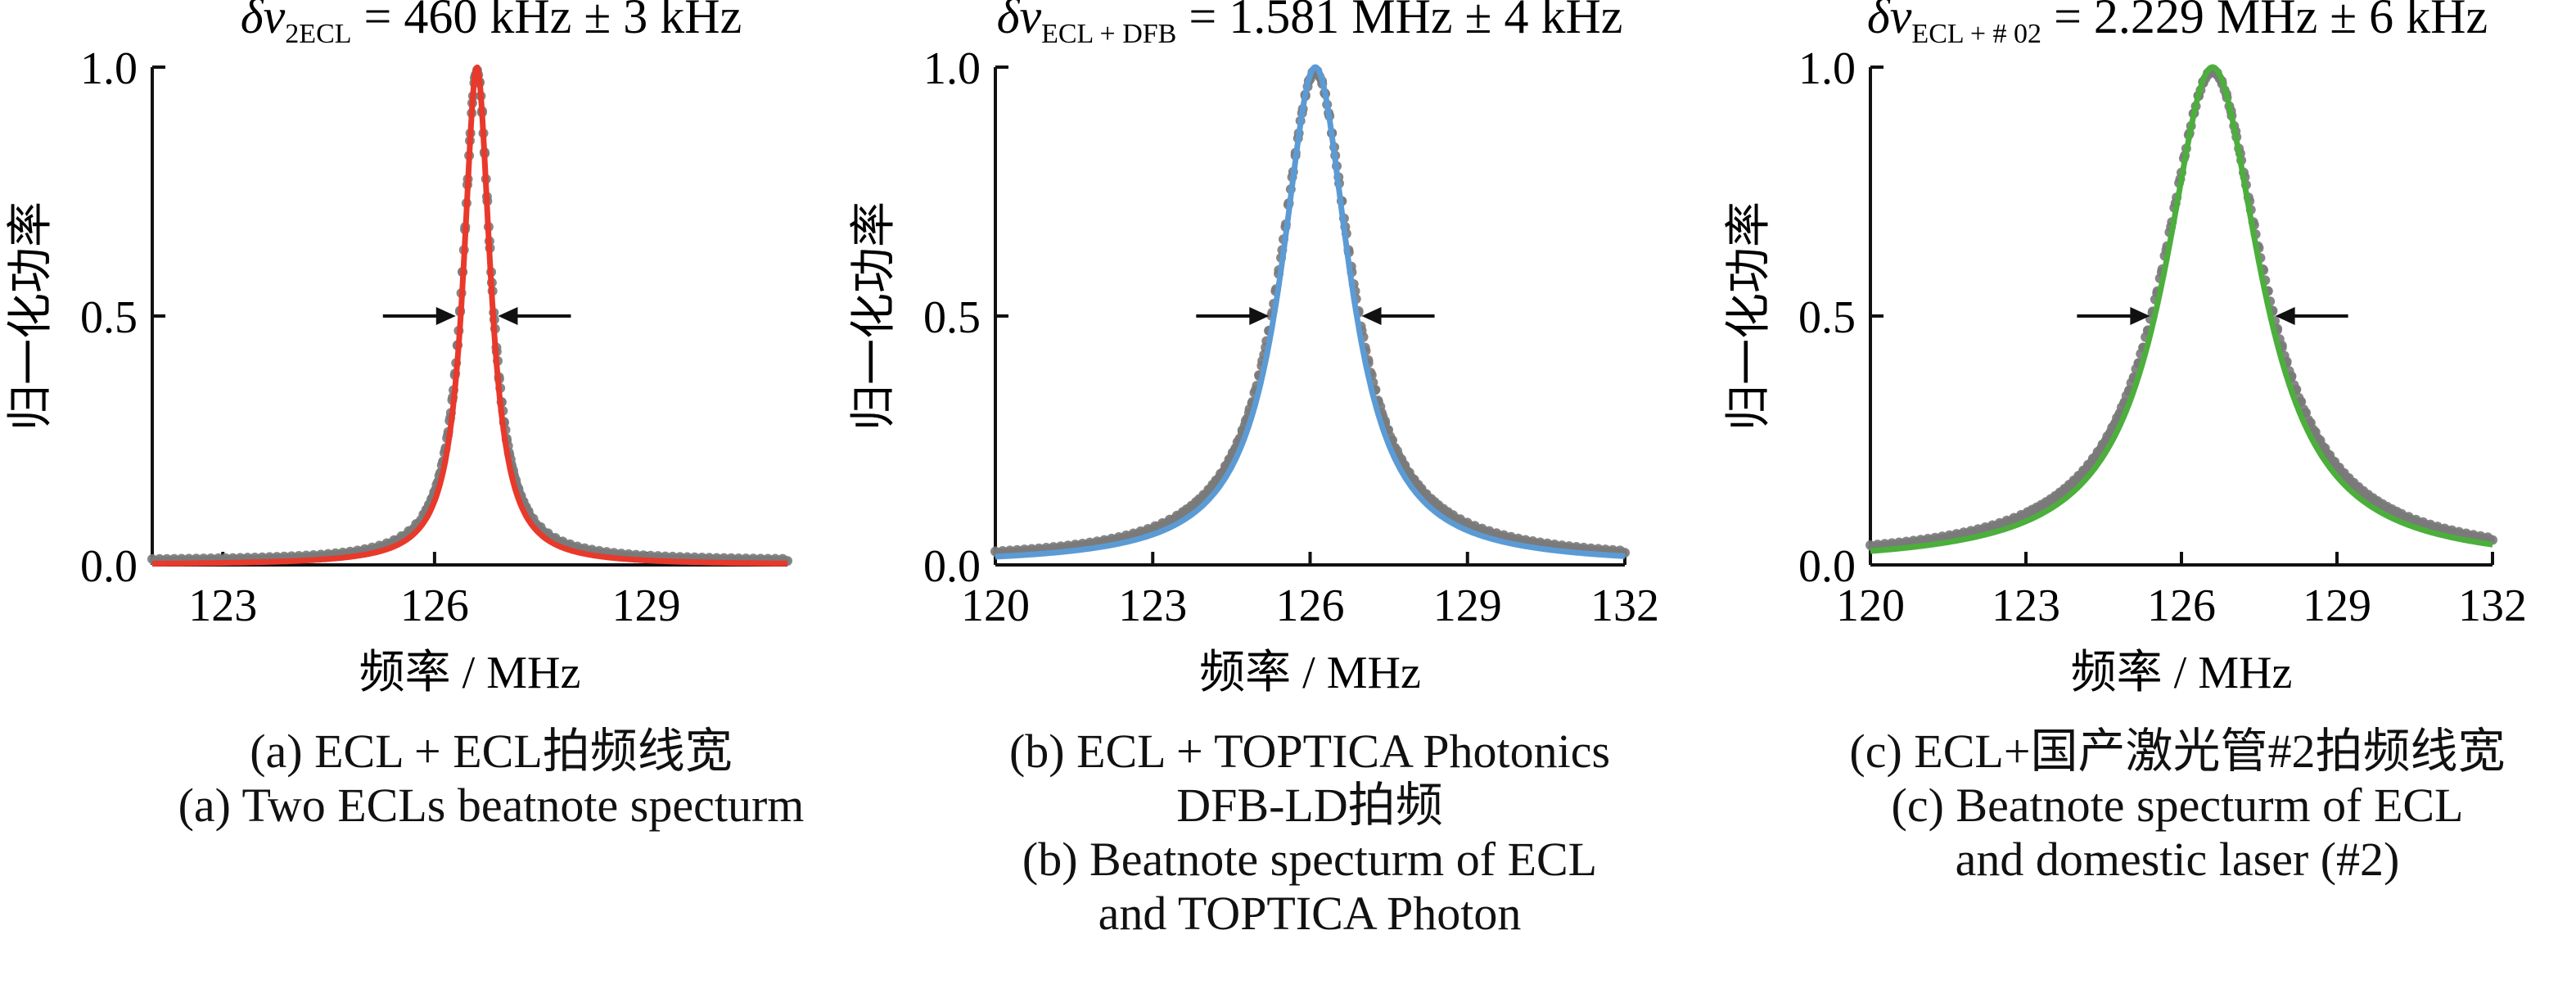 The image size is (2576, 989). I want to click on chart-title: δvECL + DFB = 1.581 MHz ± 4 kHz, so click(1310, 24).